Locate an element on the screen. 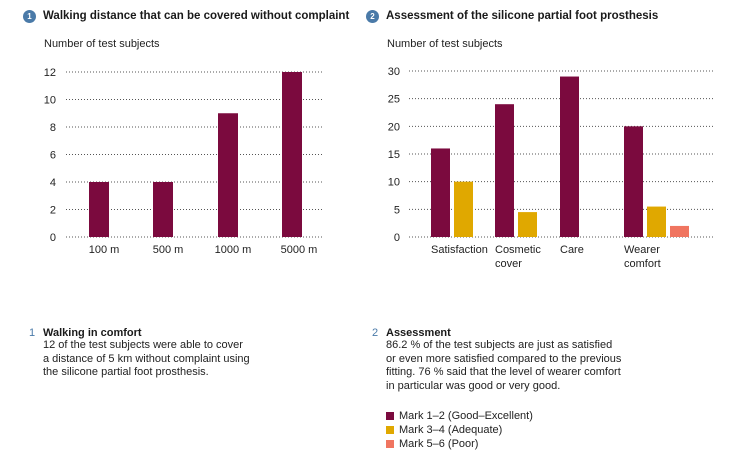 This screenshot has height=455, width=749. x-tick-label: cover is located at coordinates (508, 264).